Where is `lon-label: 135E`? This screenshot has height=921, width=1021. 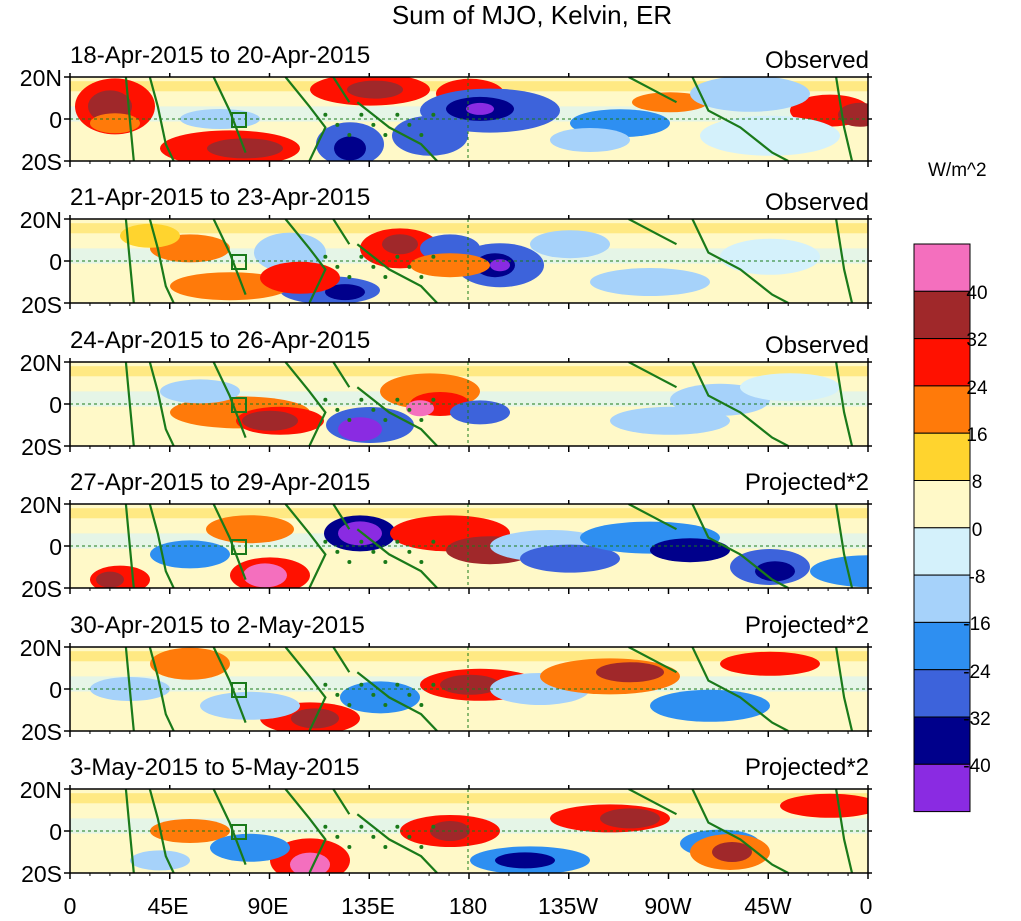 lon-label: 135E is located at coordinates (368, 906).